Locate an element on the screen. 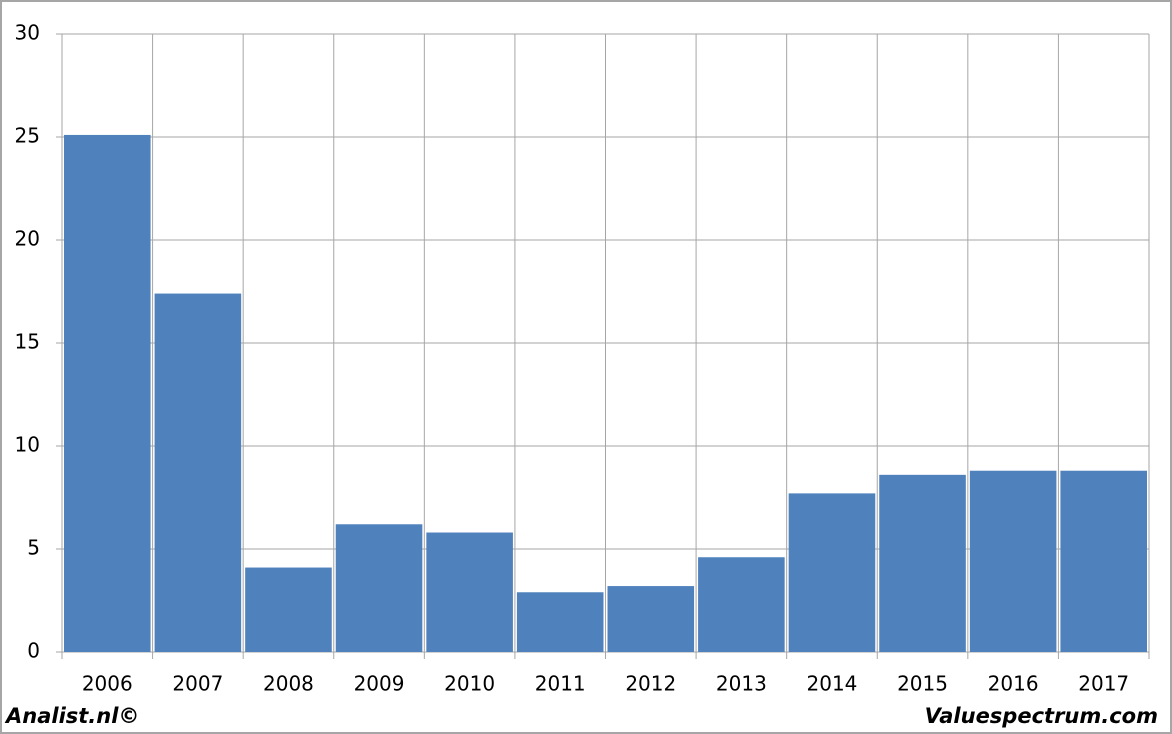 This screenshot has height=734, width=1172. y-tick-label: 25 is located at coordinates (27, 136).